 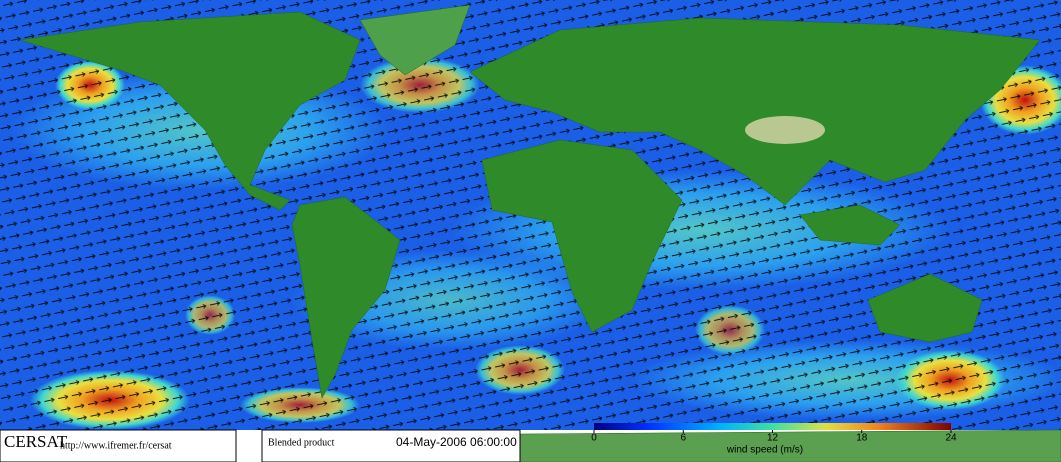 What do you see at coordinates (764, 450) in the screenshot?
I see `colorbar-label: wind speed (m/s)` at bounding box center [764, 450].